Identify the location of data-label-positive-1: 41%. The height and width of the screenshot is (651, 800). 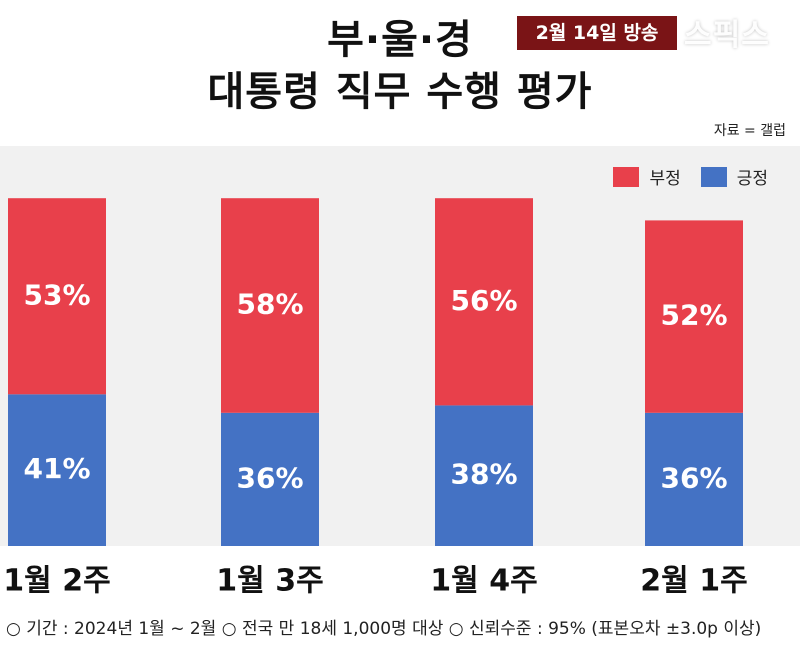
(56, 468).